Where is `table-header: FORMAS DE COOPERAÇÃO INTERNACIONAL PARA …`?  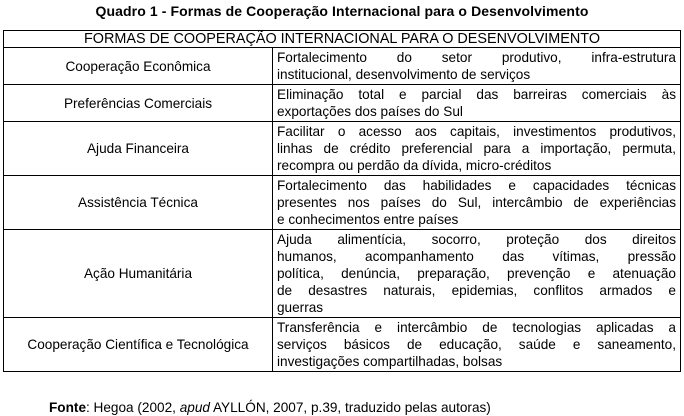
table-header: FORMAS DE COOPERAÇÃO INTERNACIONAL PARA … is located at coordinates (342, 39).